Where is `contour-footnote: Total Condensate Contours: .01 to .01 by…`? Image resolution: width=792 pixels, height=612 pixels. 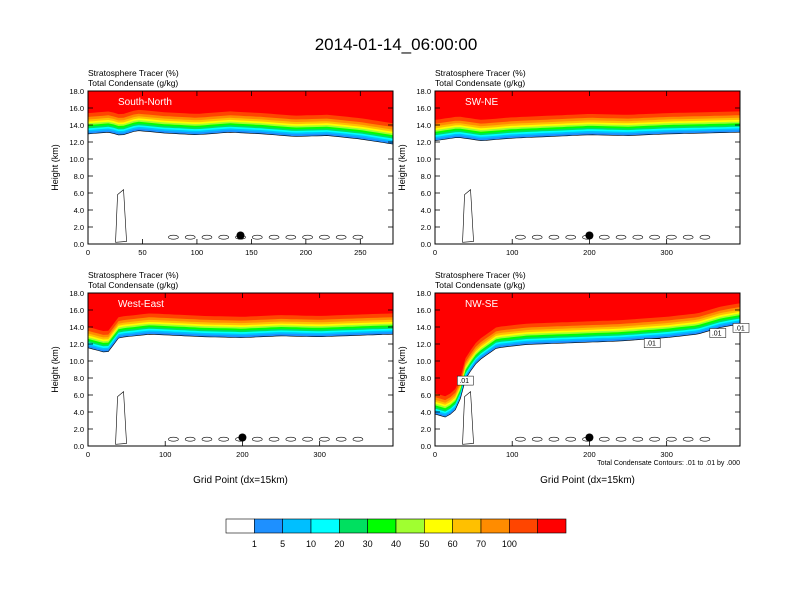 contour-footnote: Total Condensate Contours: .01 to .01 by… is located at coordinates (668, 463).